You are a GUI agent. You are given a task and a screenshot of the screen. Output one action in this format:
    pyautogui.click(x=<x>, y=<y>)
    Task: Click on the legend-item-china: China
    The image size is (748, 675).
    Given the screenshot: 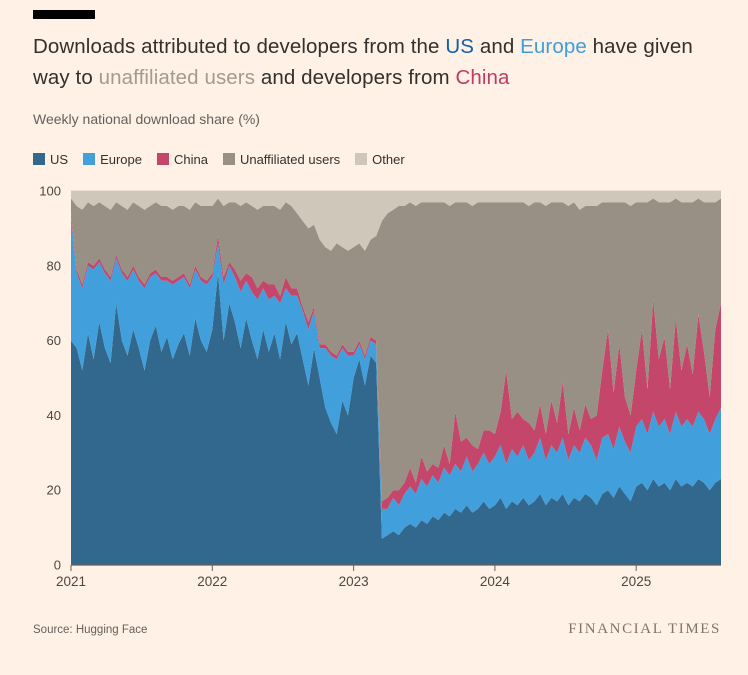 What is the action you would take?
    pyautogui.click(x=182, y=159)
    